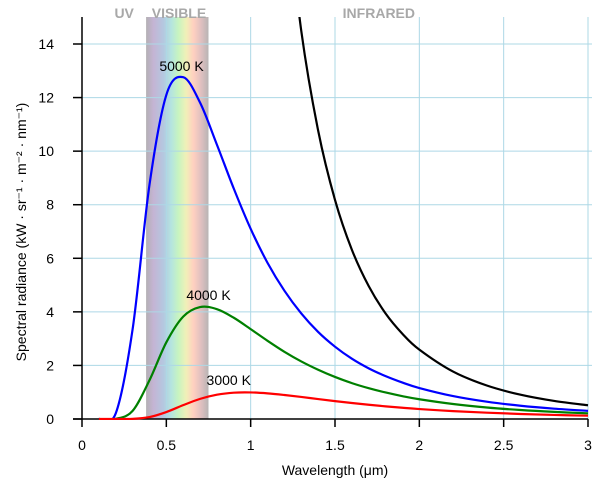  I want to click on y-tick-label: 14, so click(46, 44).